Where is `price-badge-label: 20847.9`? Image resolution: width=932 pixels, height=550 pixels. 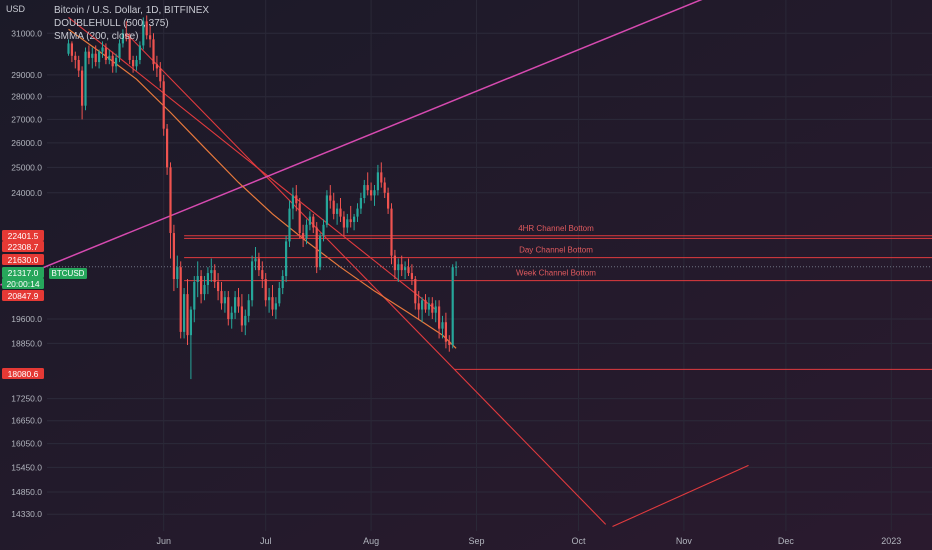 price-badge-label: 20847.9 is located at coordinates (23, 296).